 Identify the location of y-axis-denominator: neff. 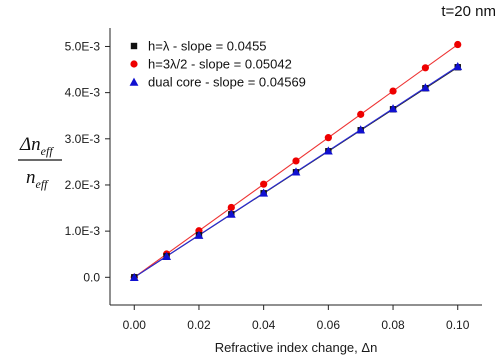
(37, 179).